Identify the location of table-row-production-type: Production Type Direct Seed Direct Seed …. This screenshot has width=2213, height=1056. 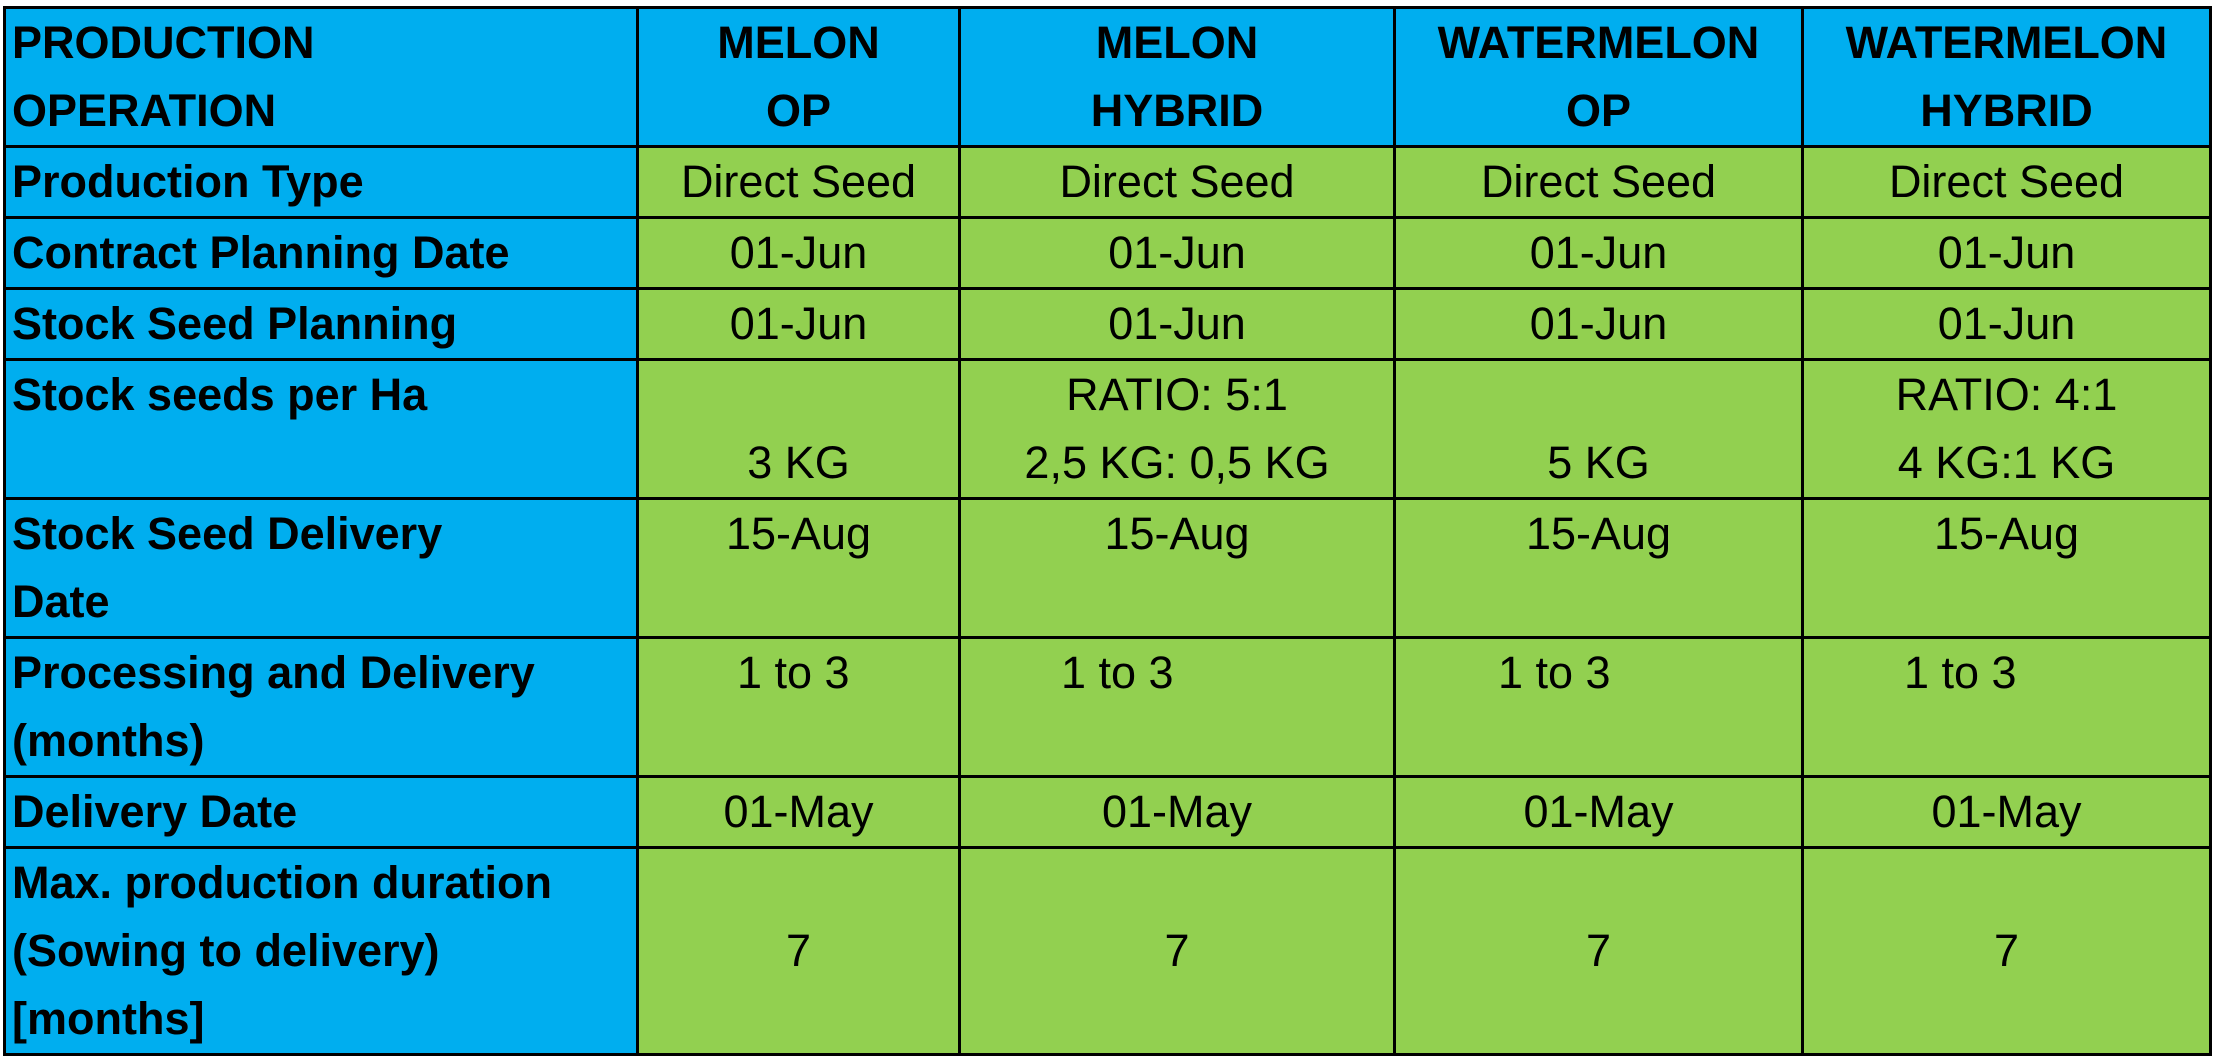
(1107, 182).